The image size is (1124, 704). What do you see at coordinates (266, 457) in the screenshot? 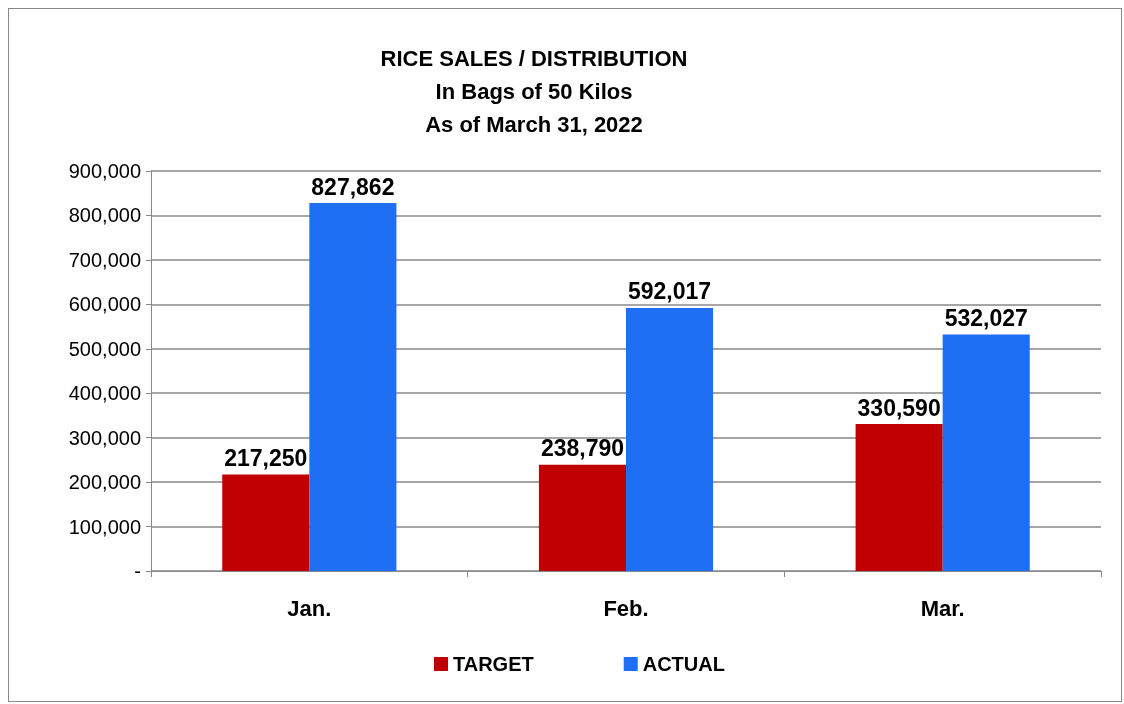
I see `data-label: 217,250` at bounding box center [266, 457].